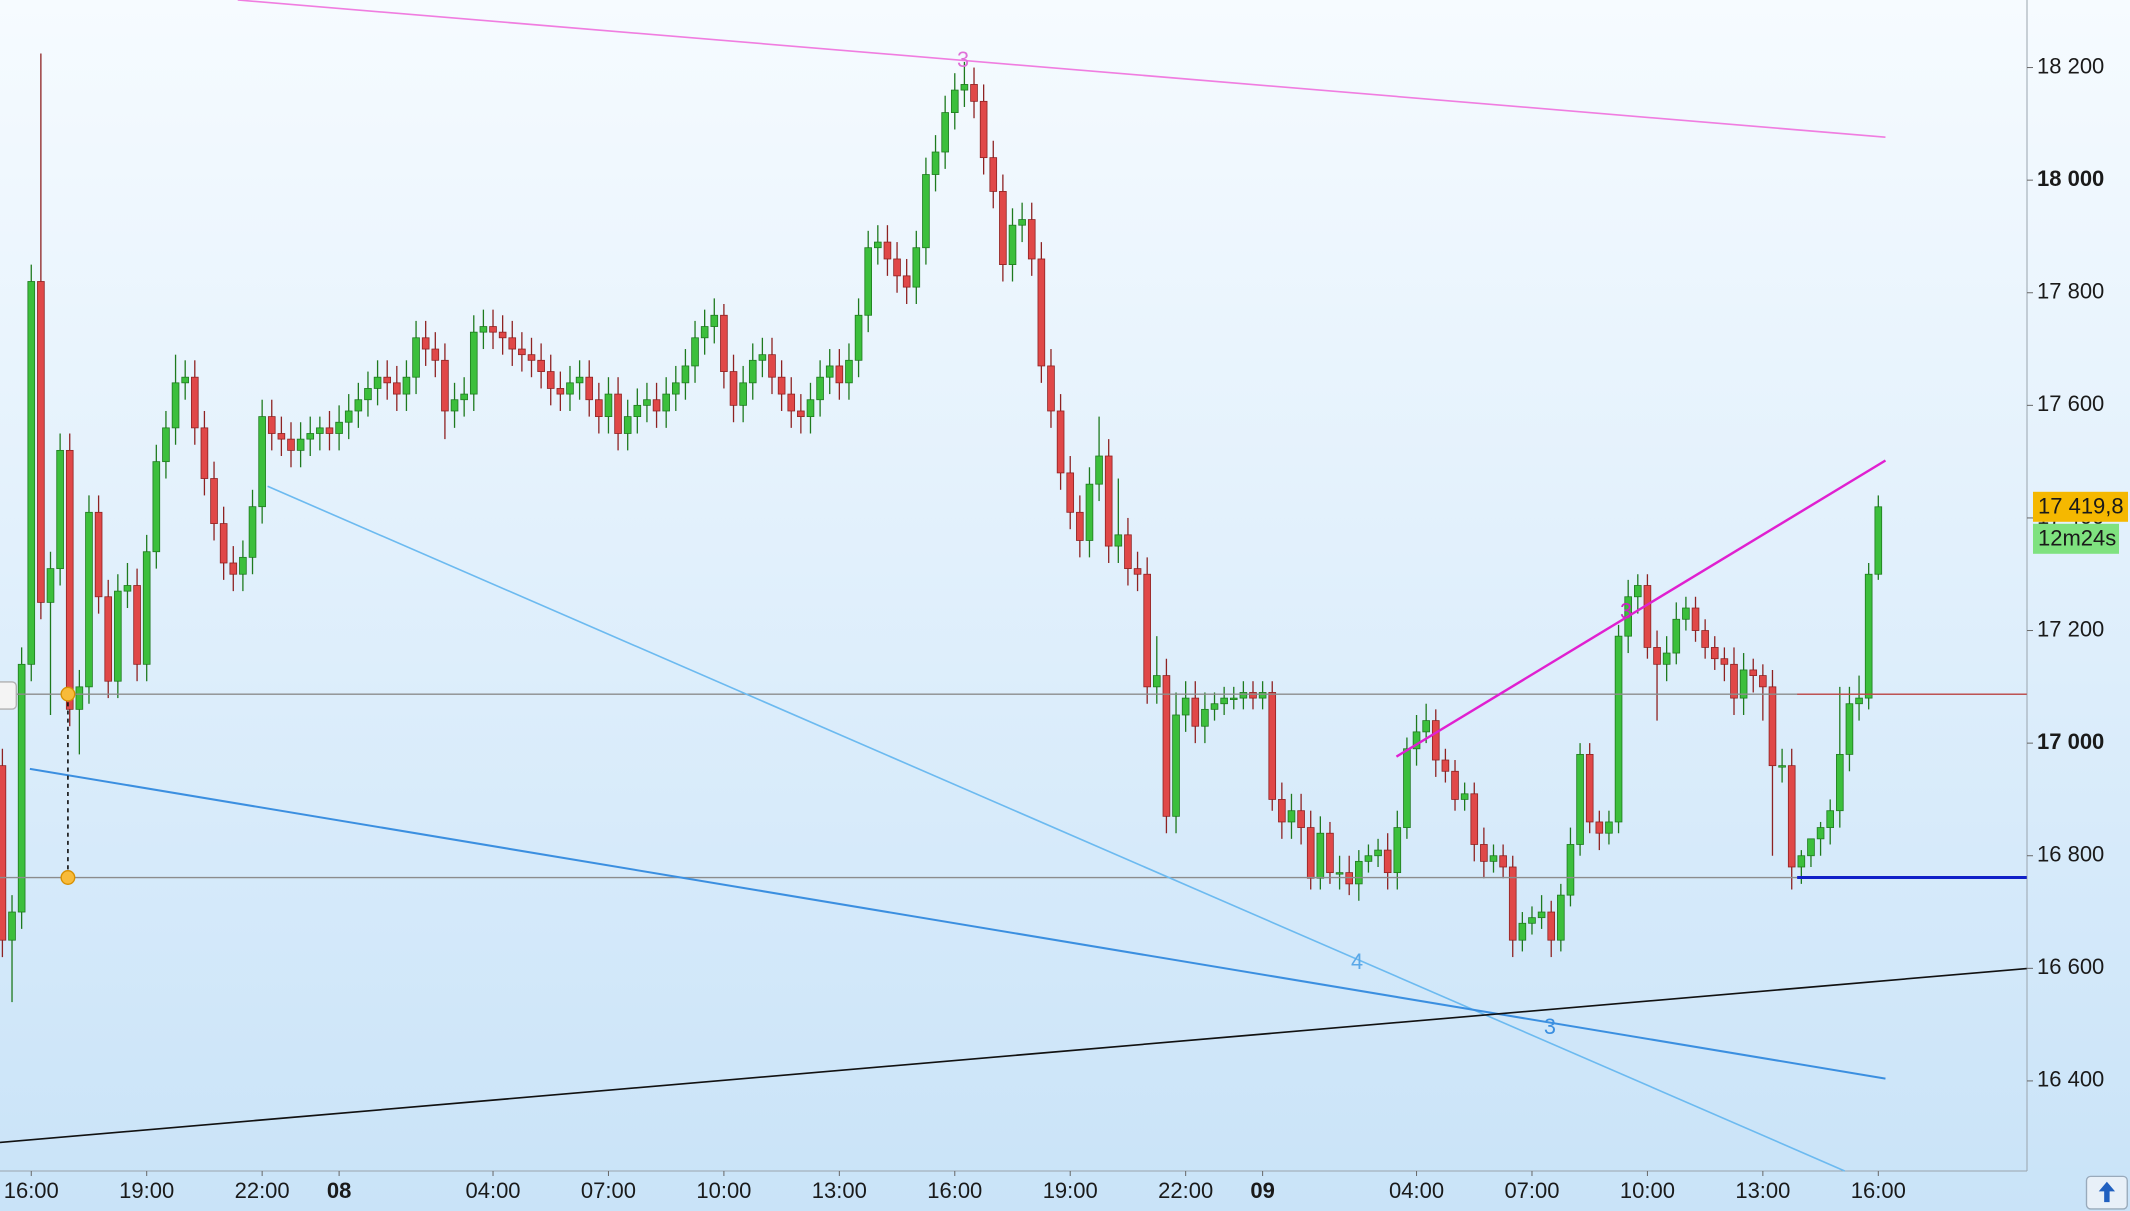 The width and height of the screenshot is (2130, 1211). I want to click on y-tick-label: 16 800, so click(2070, 854).